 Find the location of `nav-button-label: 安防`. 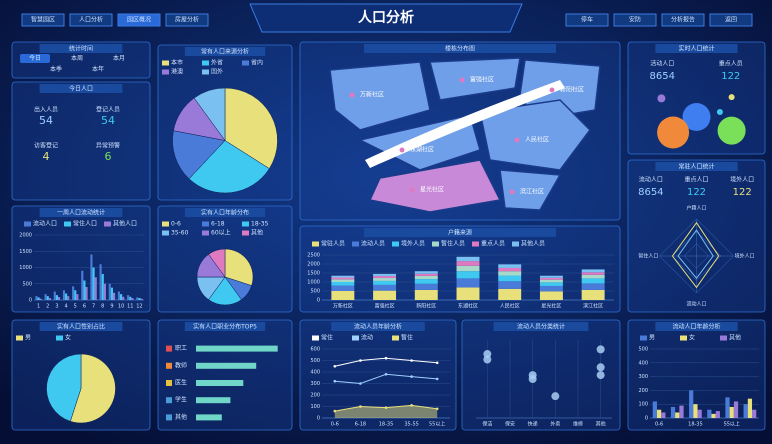

nav-button-label: 安防 is located at coordinates (635, 20).